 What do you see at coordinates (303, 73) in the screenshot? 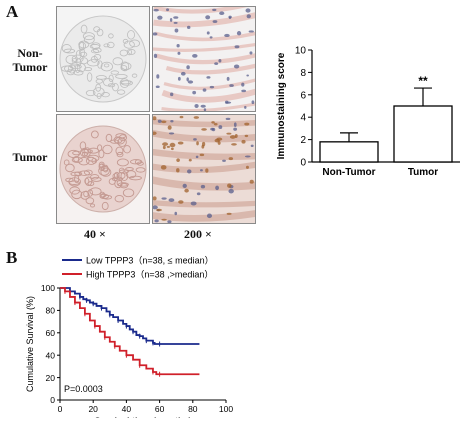
I see `y-tick-label: 8` at bounding box center [303, 73].